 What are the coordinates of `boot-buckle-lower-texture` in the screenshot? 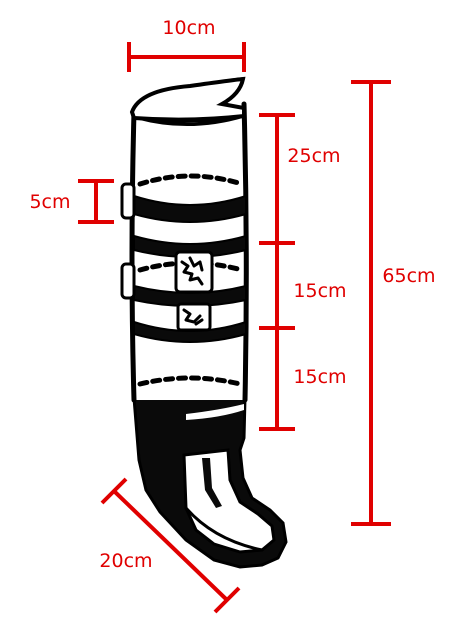 It's located at (193, 317).